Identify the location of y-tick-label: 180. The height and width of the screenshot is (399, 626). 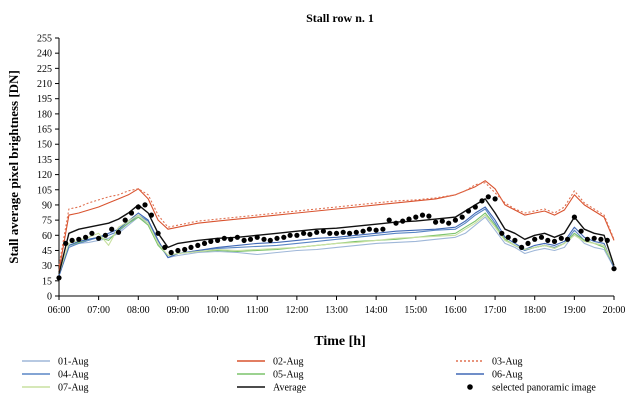
(44, 114).